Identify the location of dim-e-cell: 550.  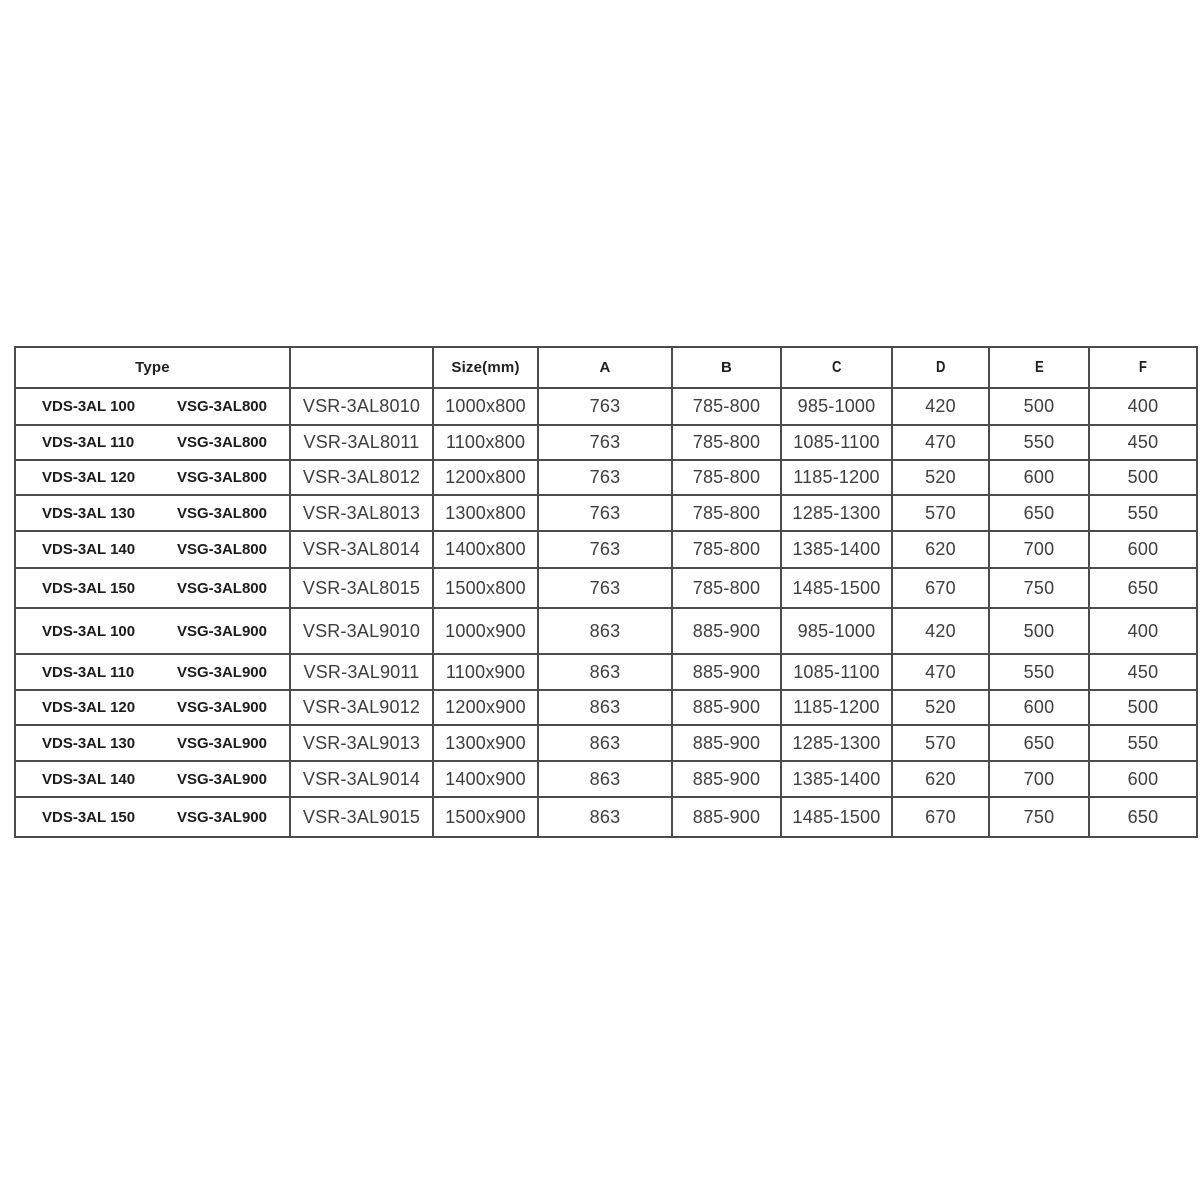
(1039, 442).